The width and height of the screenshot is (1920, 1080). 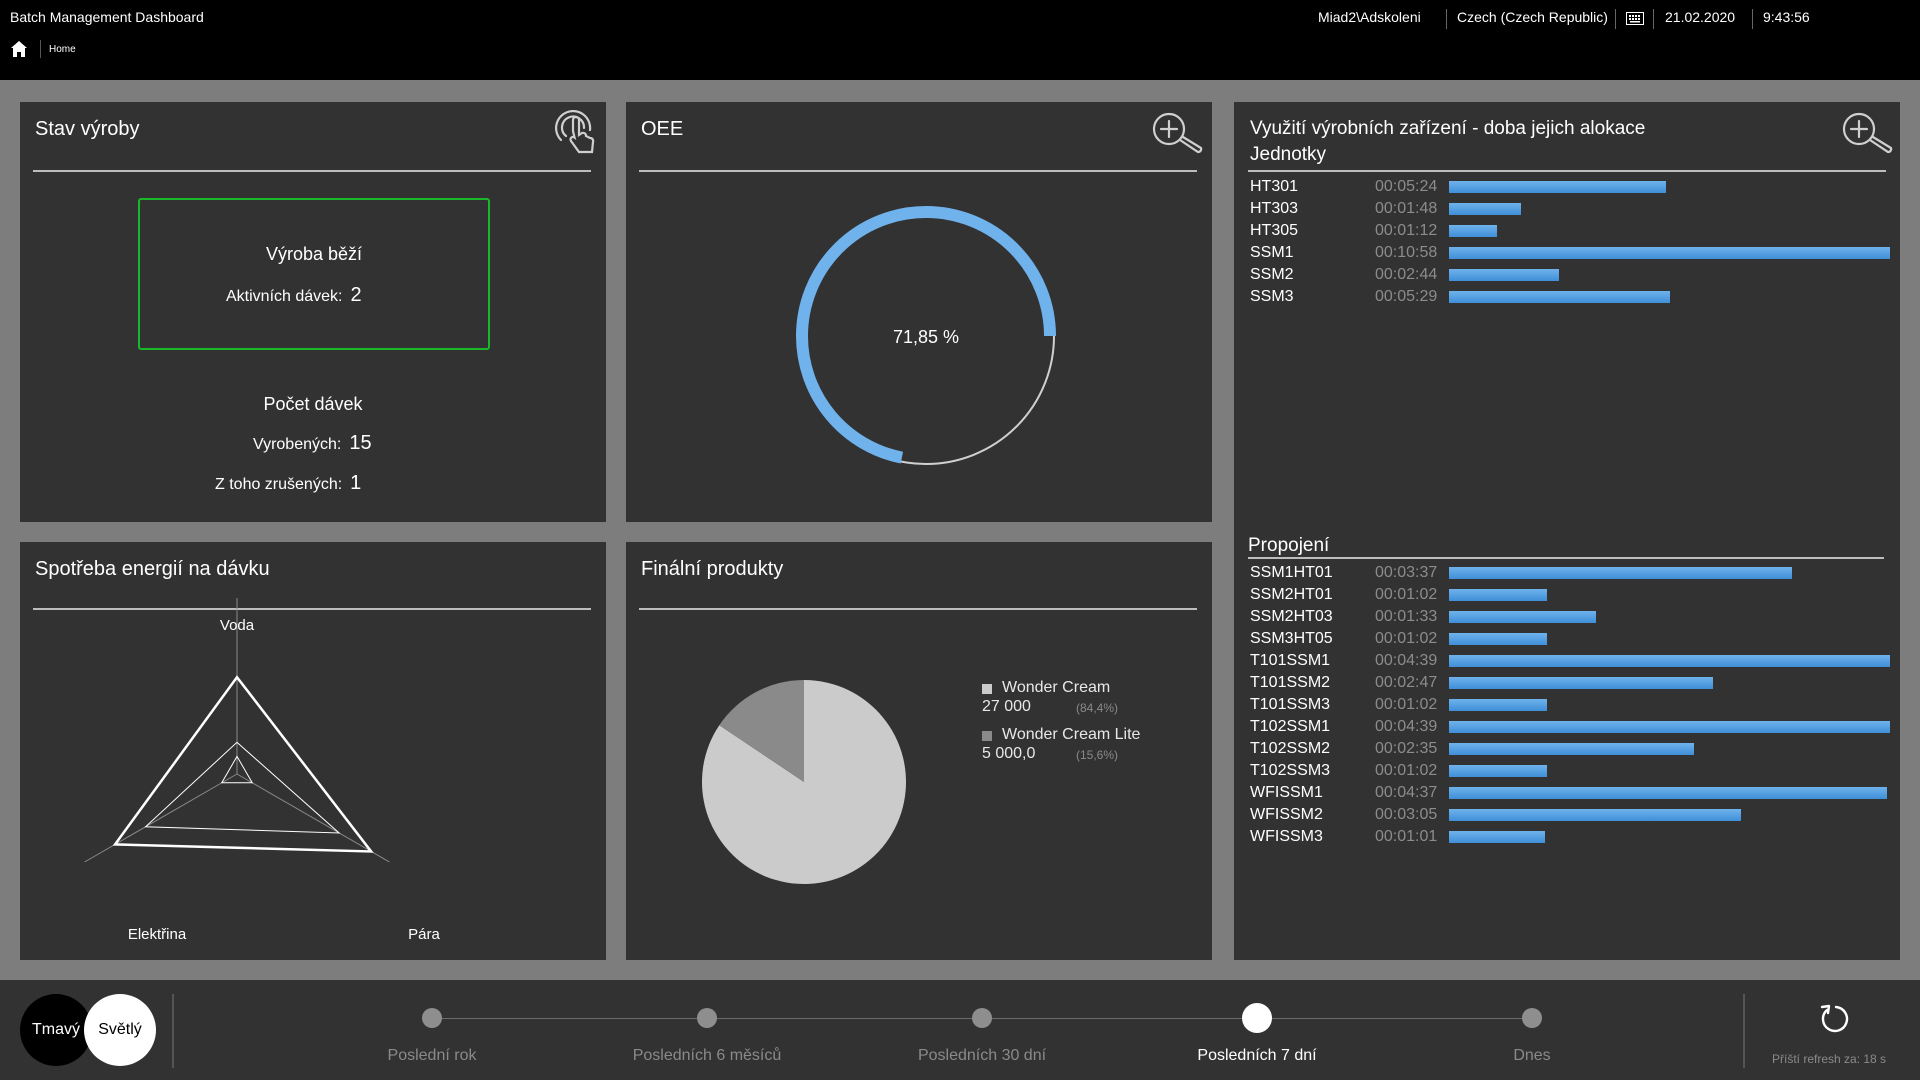 I want to click on allocation-time: 00:03:05, so click(x=1406, y=814).